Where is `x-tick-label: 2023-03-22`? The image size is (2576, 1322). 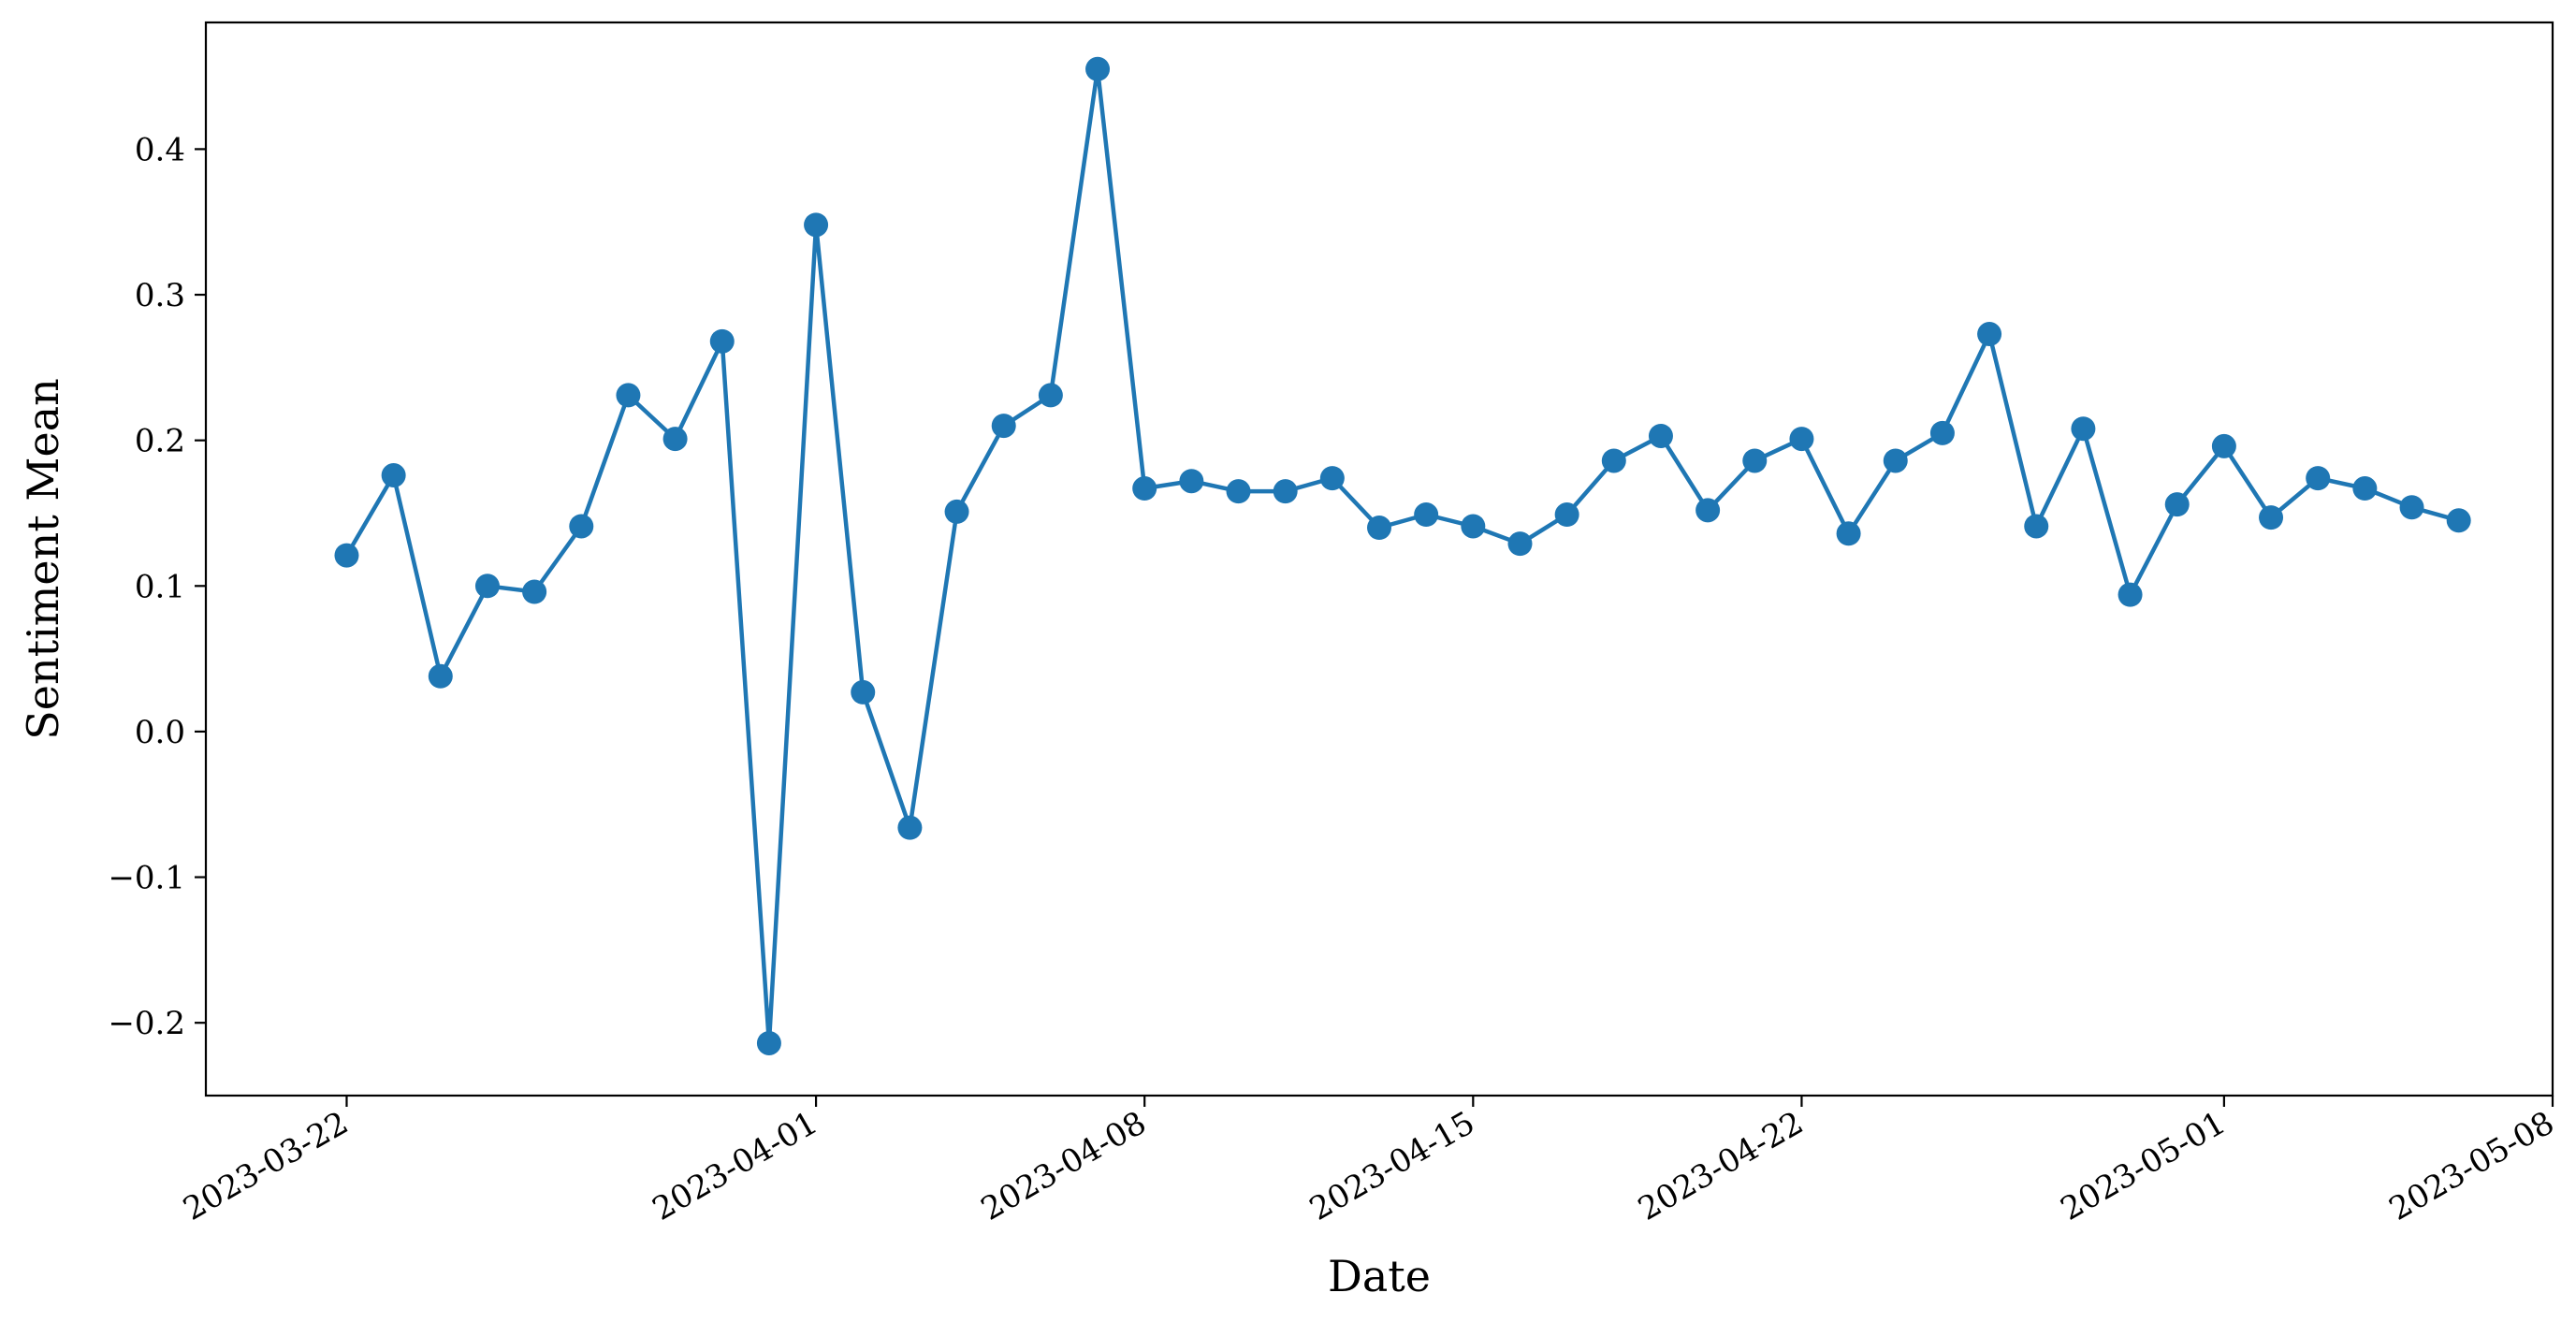 x-tick-label: 2023-03-22 is located at coordinates (266, 1166).